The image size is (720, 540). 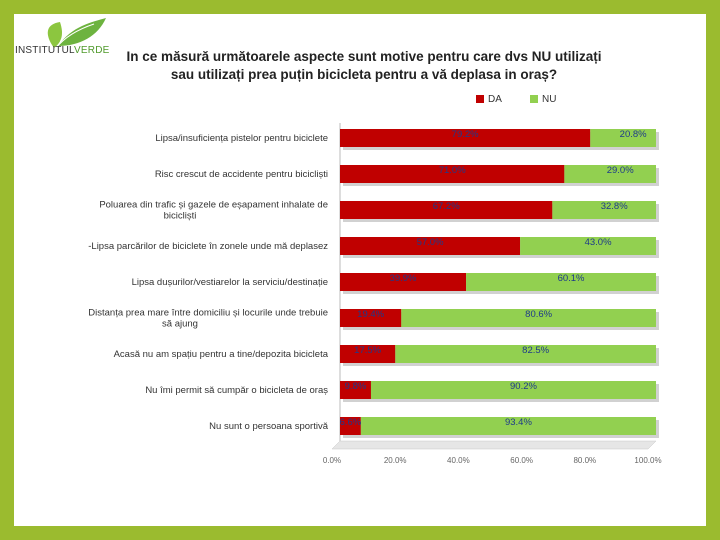 What do you see at coordinates (534, 99) in the screenshot?
I see `legend-swatch-nu` at bounding box center [534, 99].